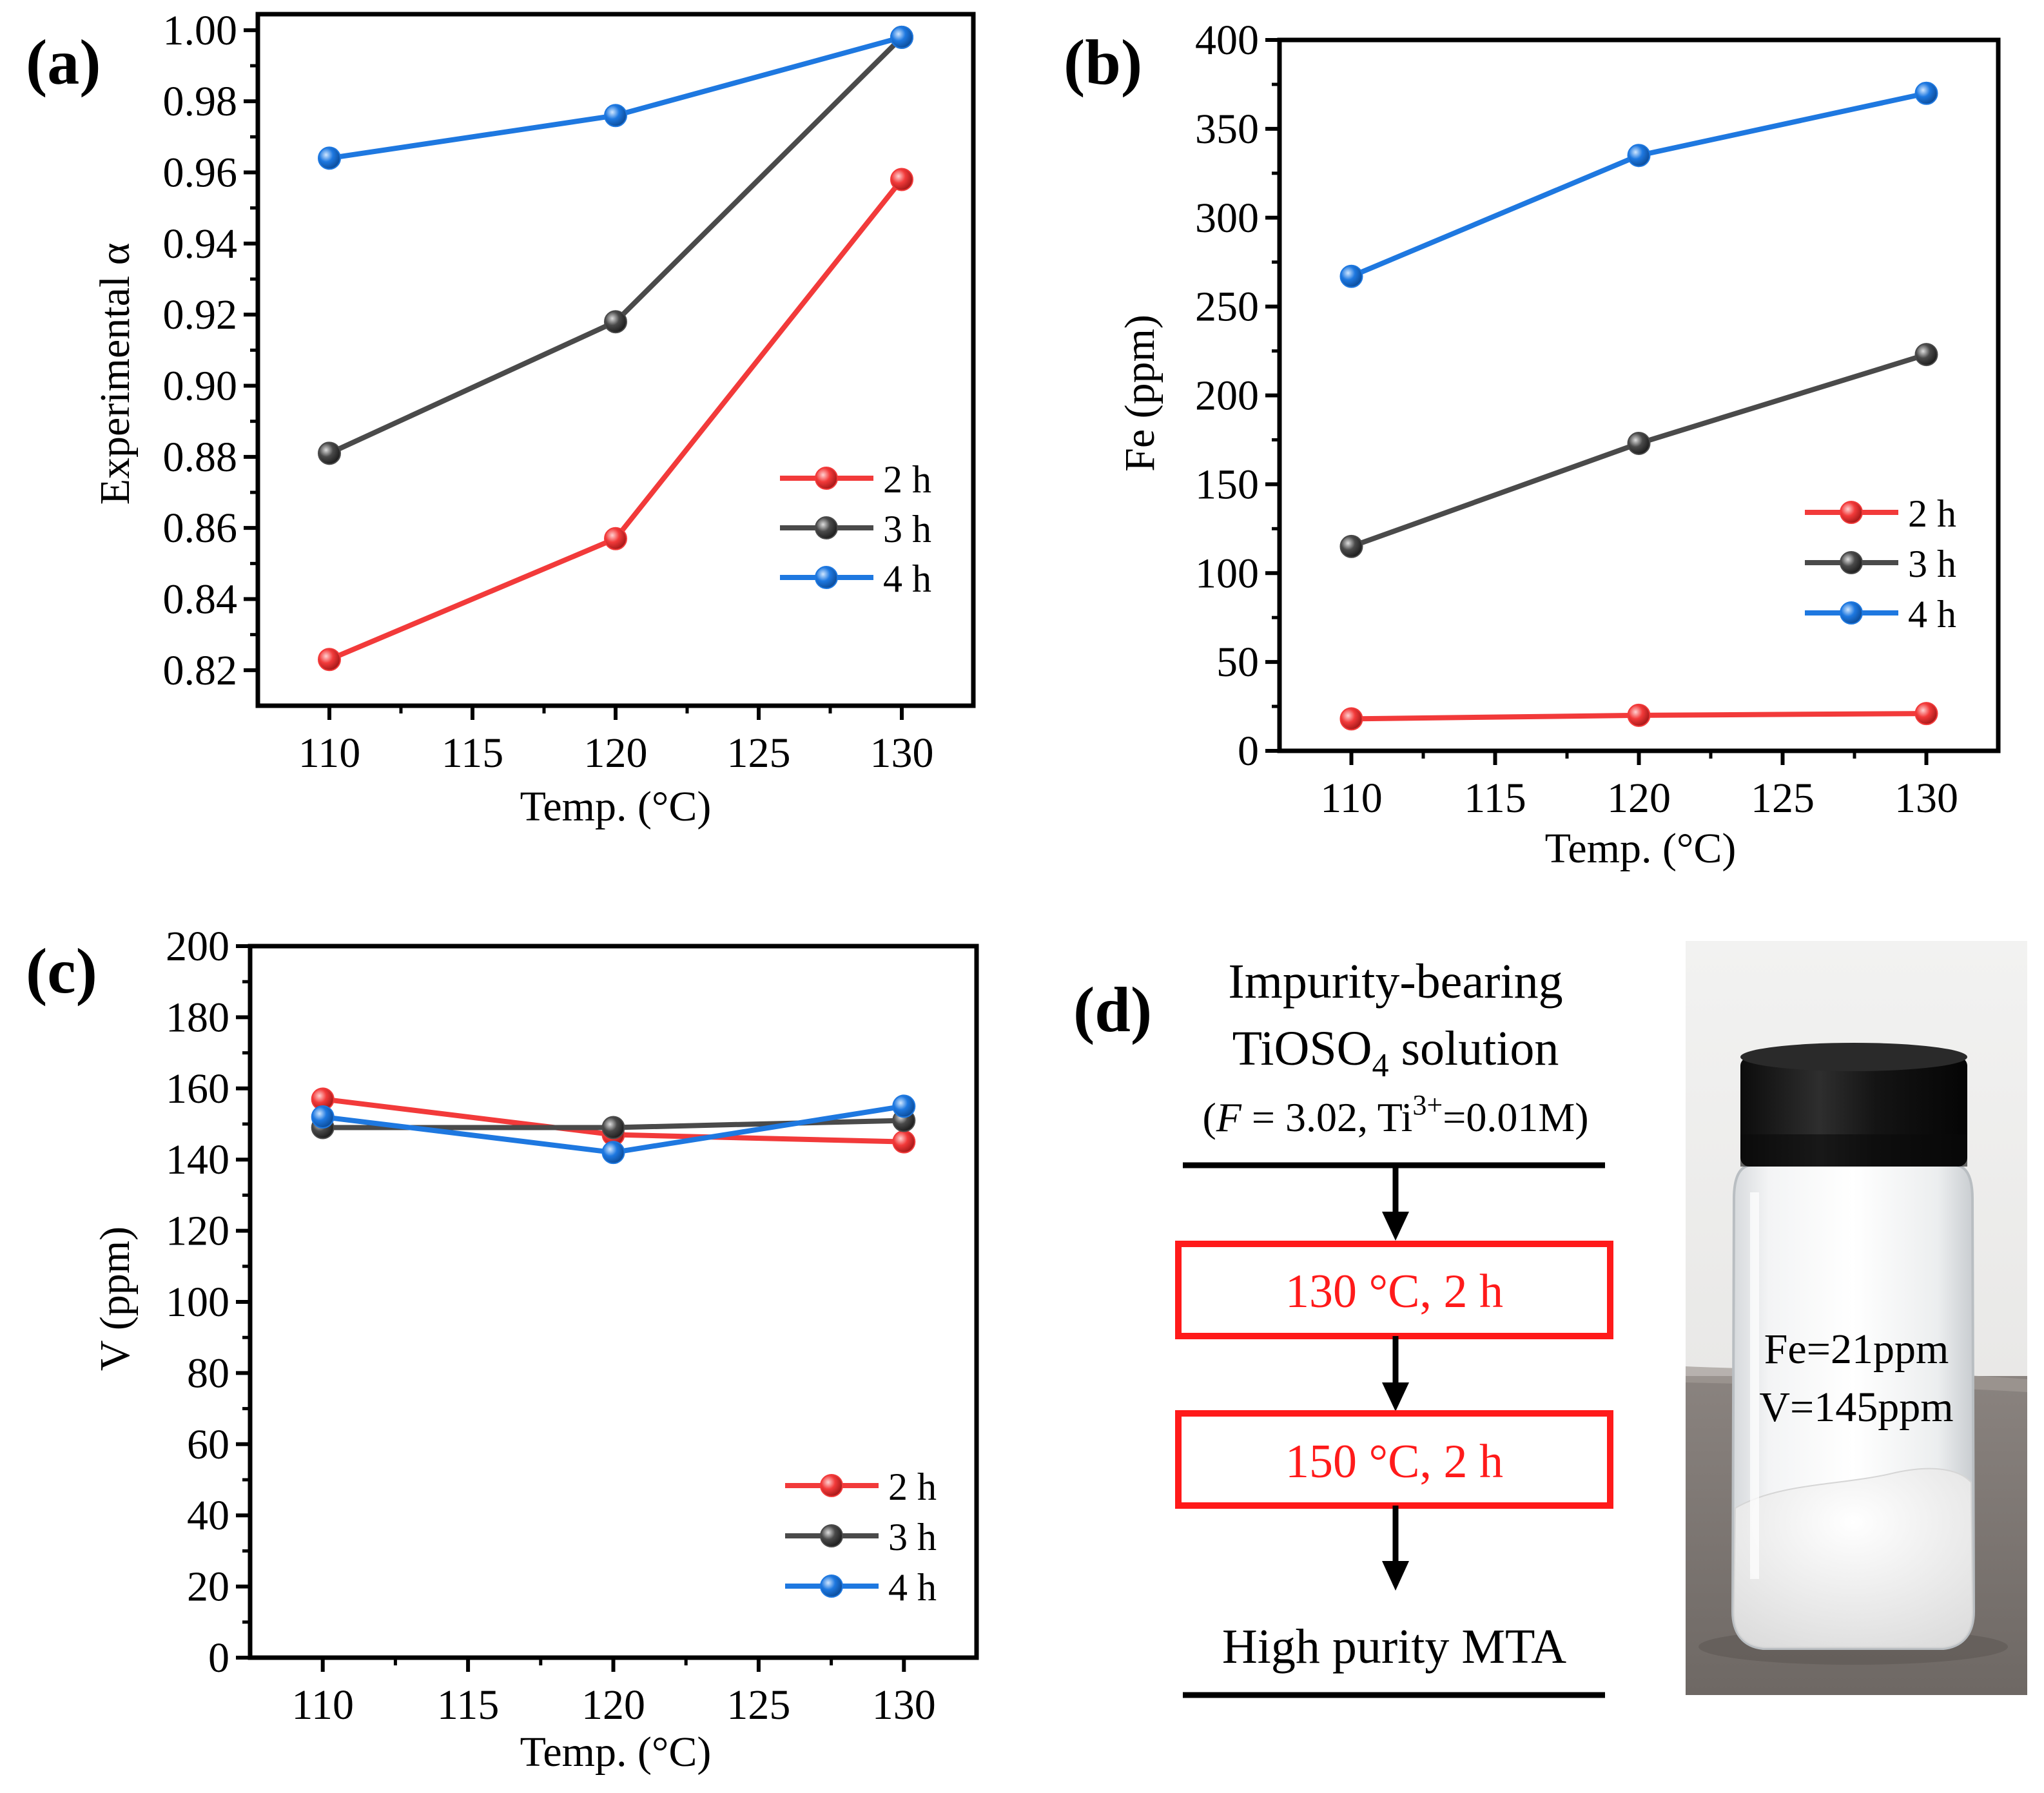 The image size is (2044, 1793). What do you see at coordinates (616, 753) in the screenshot?
I see `x-tick-label: 120` at bounding box center [616, 753].